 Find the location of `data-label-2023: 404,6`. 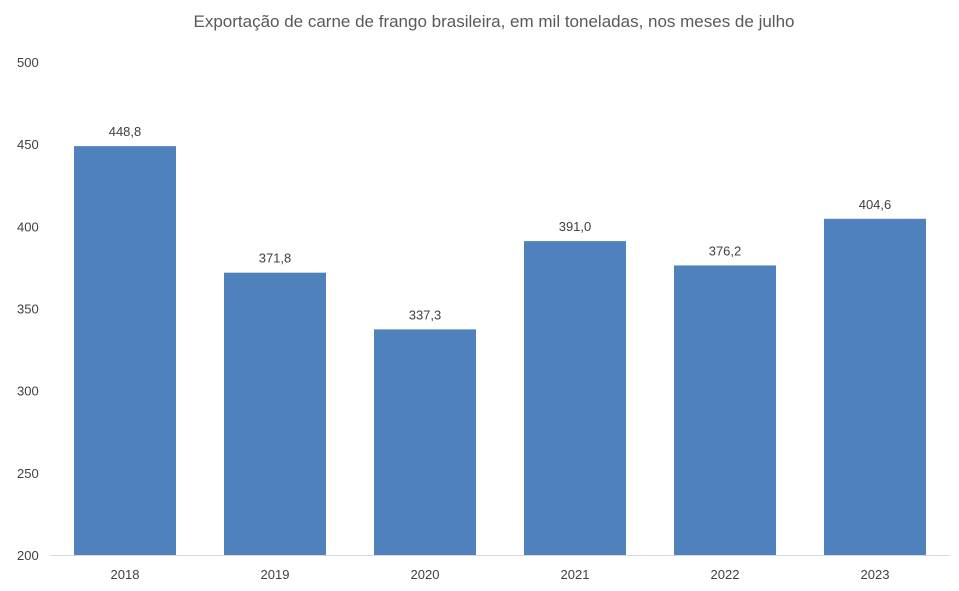

data-label-2023: 404,6 is located at coordinates (875, 204).